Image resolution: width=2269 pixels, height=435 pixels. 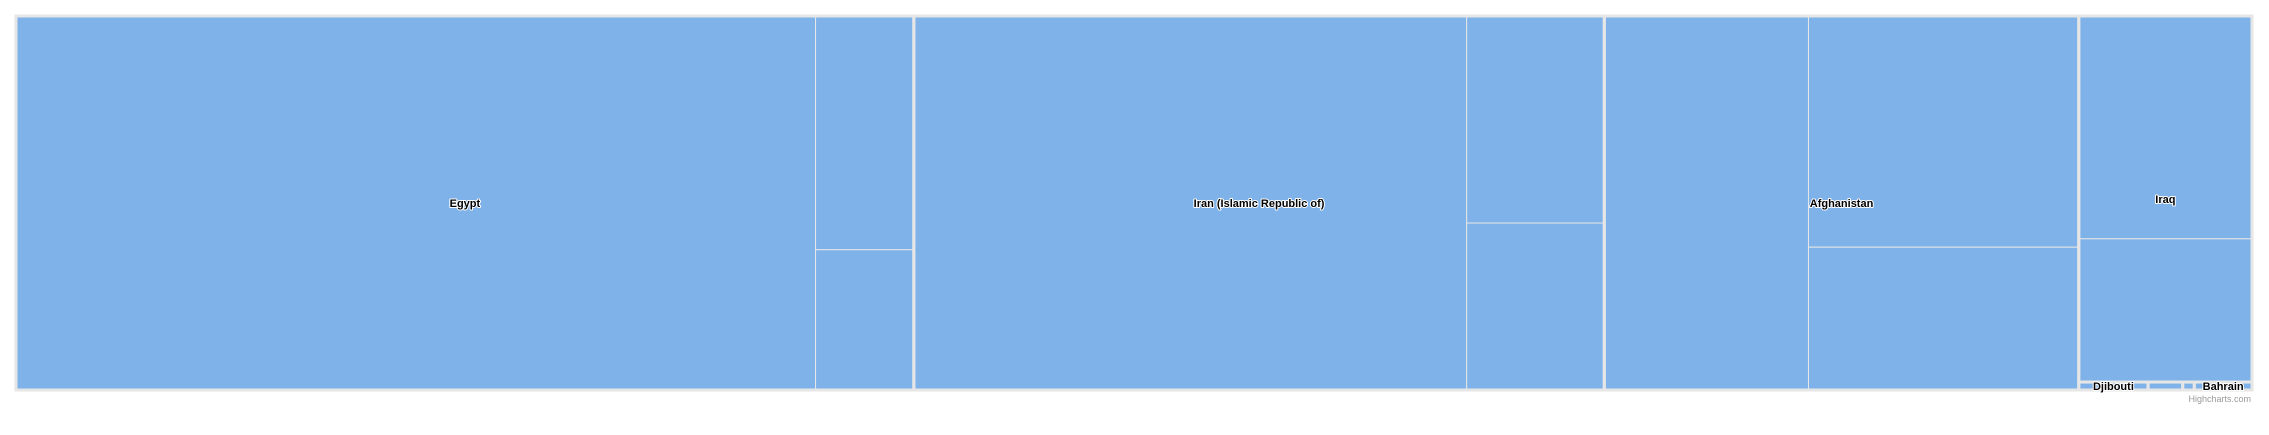 What do you see at coordinates (2113, 387) in the screenshot?
I see `treemap-label-djibouti: Djibouti` at bounding box center [2113, 387].